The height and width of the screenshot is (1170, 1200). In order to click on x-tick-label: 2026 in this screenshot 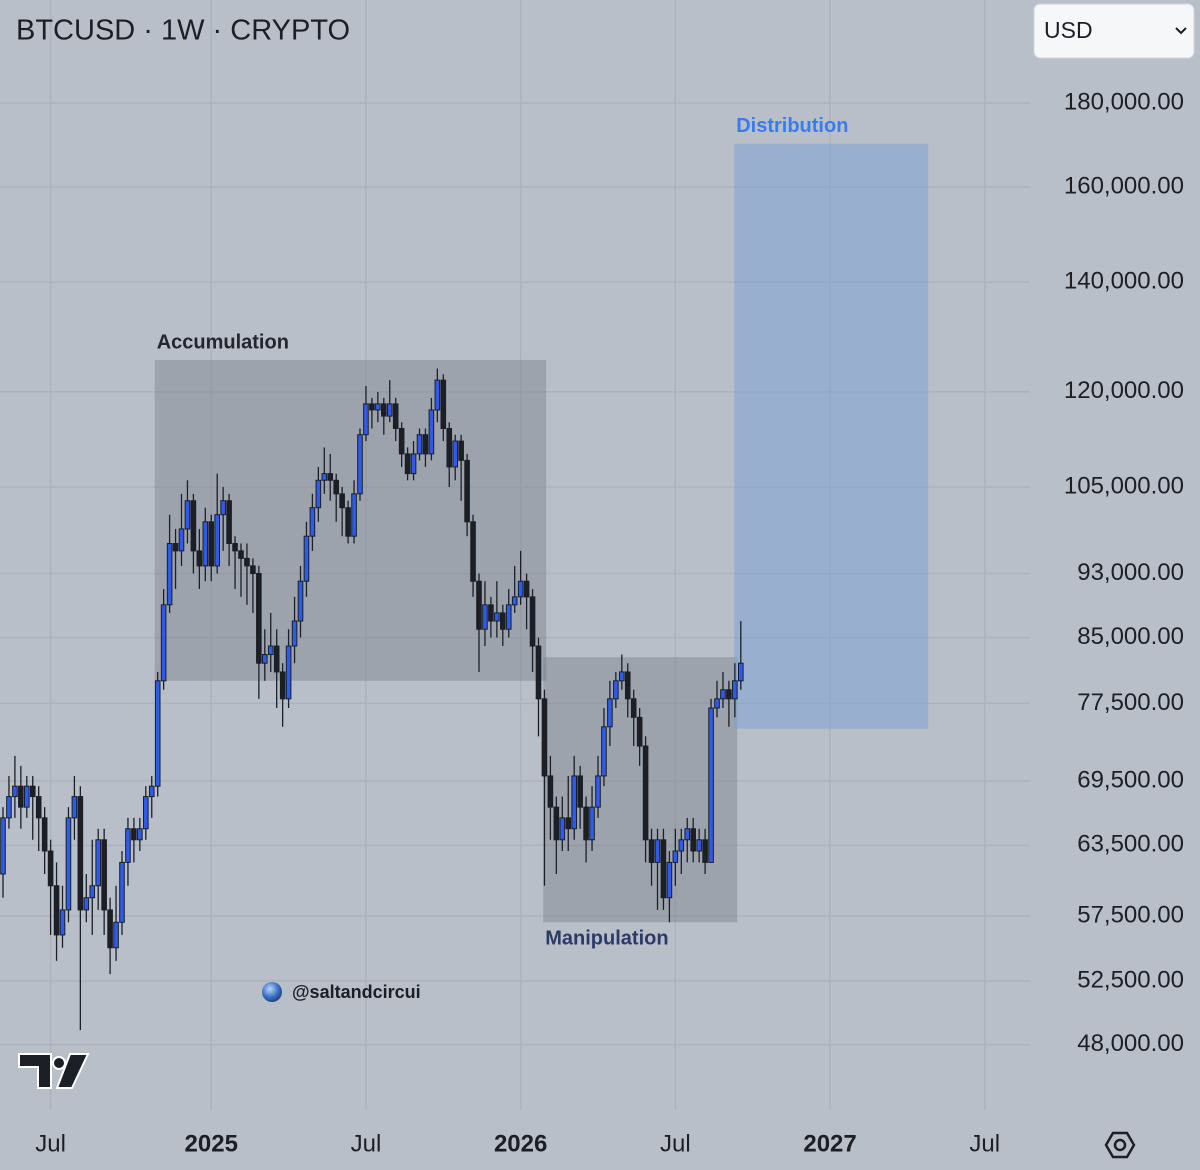, I will do `click(520, 1143)`.